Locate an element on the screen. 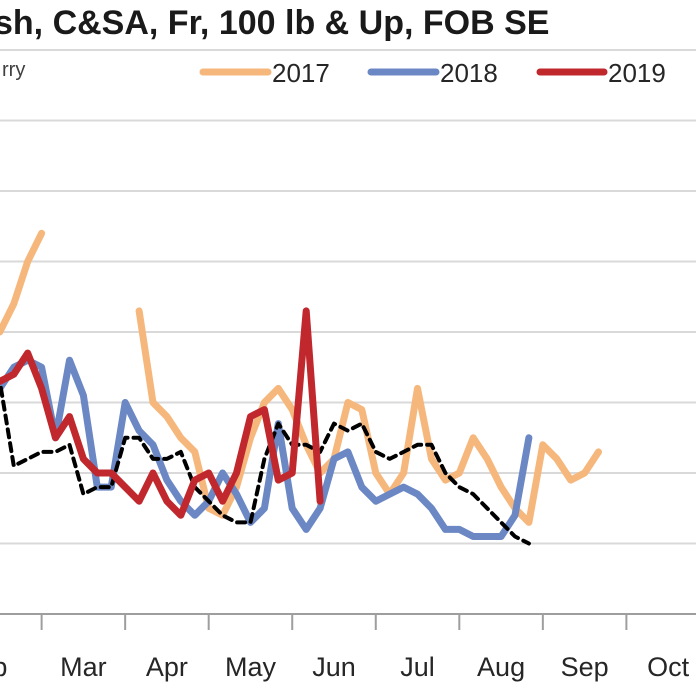 The height and width of the screenshot is (696, 696). x-tick-label: May is located at coordinates (251, 667).